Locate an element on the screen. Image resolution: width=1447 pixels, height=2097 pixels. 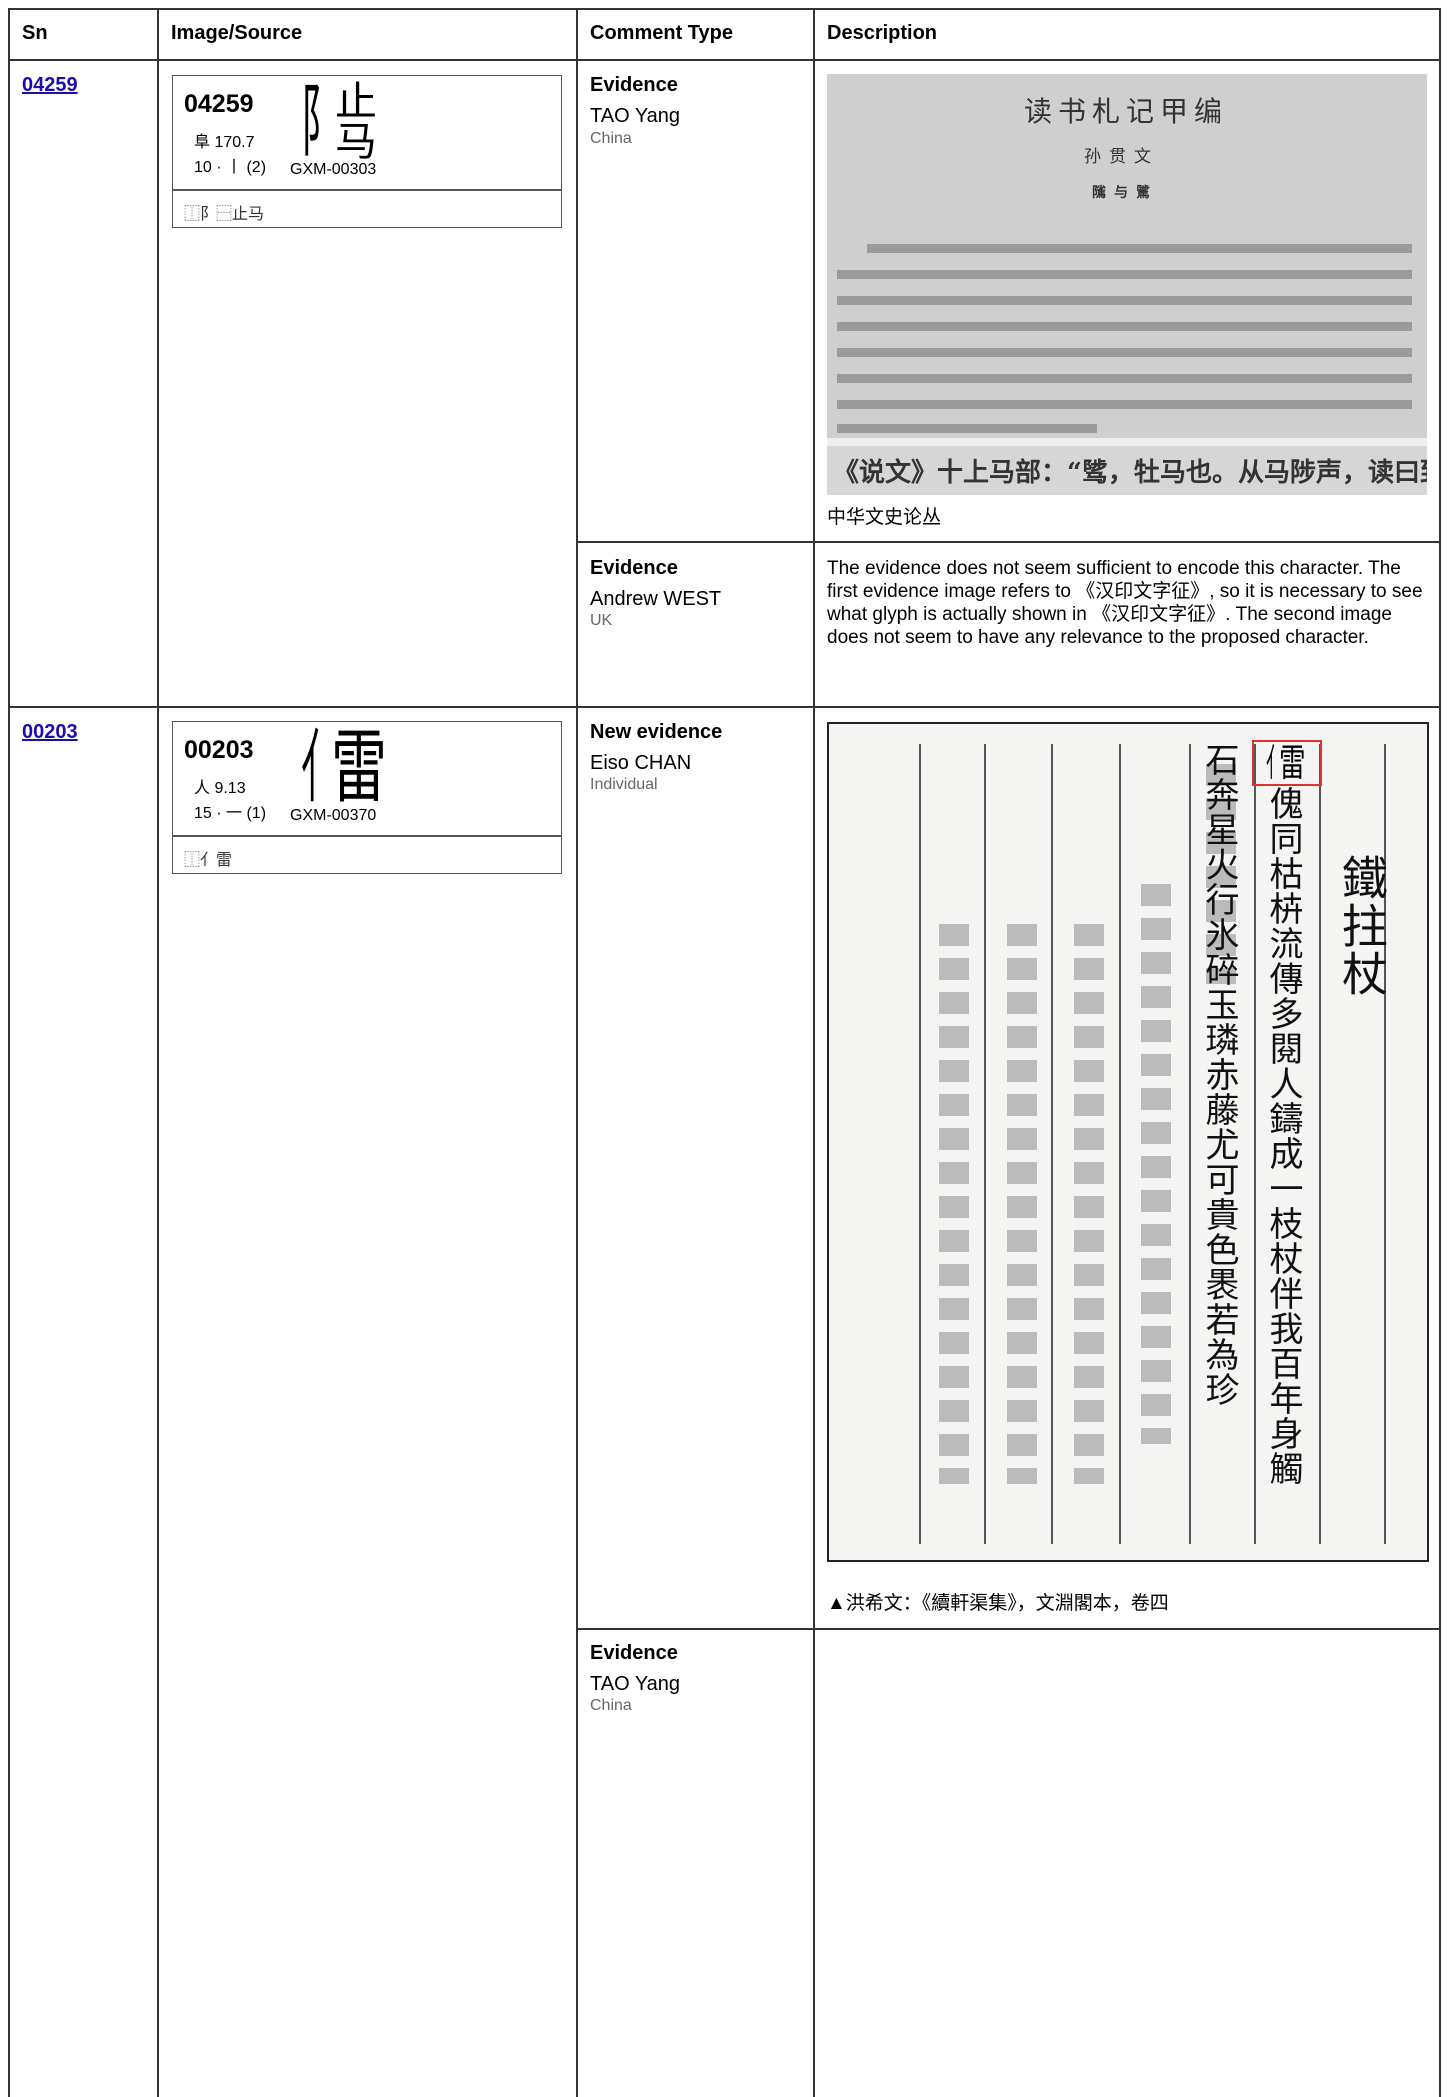
card-source: GXM-00370 is located at coordinates (333, 815).